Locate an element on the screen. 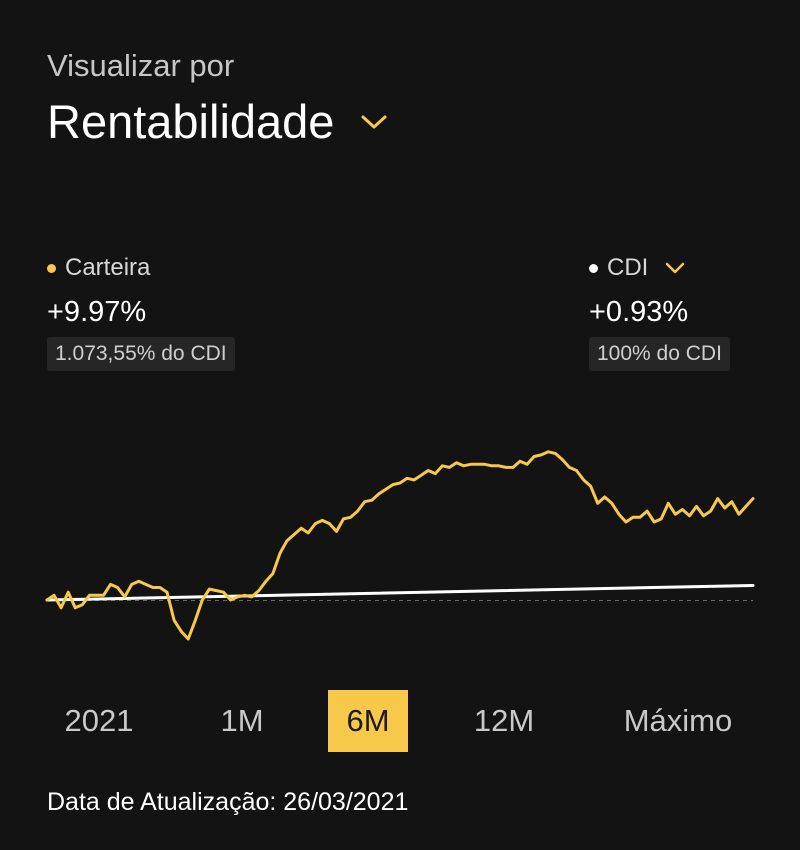 The image size is (800, 850). carteira-cdi-percent: 1.073,55% do CDI is located at coordinates (141, 354).